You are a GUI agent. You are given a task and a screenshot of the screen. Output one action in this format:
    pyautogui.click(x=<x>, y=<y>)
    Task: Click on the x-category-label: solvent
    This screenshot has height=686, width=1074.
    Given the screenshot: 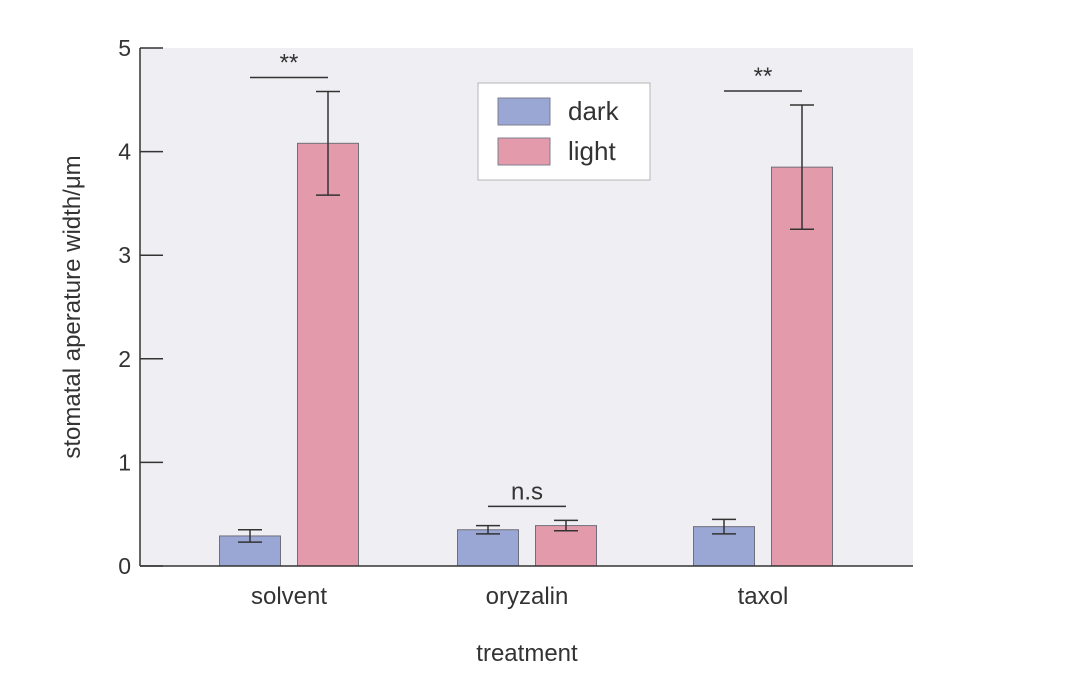 What is the action you would take?
    pyautogui.click(x=289, y=596)
    